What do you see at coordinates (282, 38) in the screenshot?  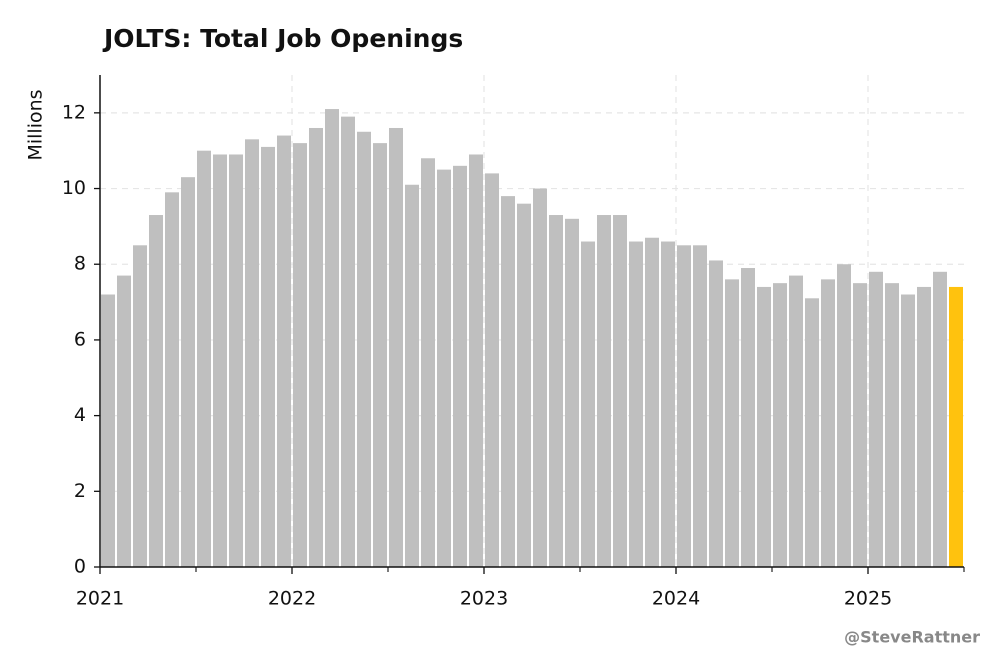 I see `chart-title: JOLTS: Total Job Openings` at bounding box center [282, 38].